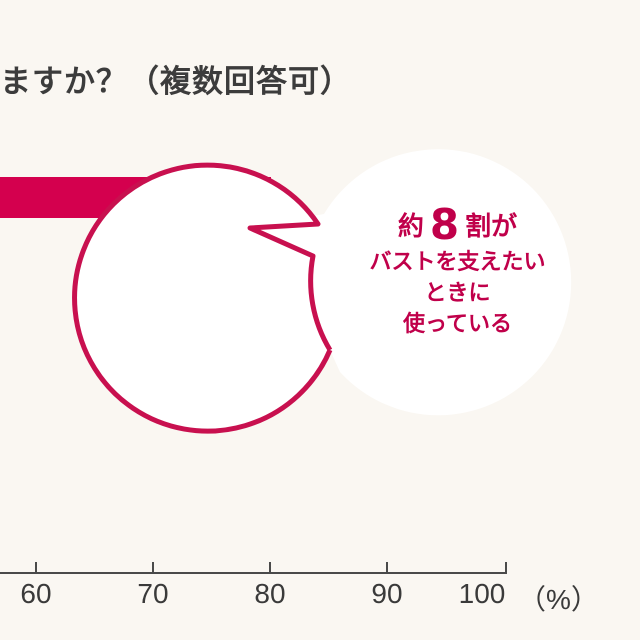  I want to click on tick-label-90: 90, so click(387, 593).